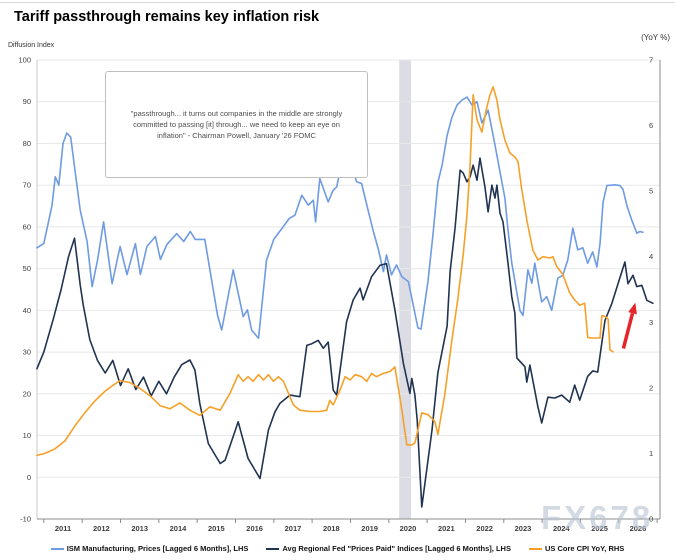  I want to click on x-tick-label: 2021, so click(446, 528).